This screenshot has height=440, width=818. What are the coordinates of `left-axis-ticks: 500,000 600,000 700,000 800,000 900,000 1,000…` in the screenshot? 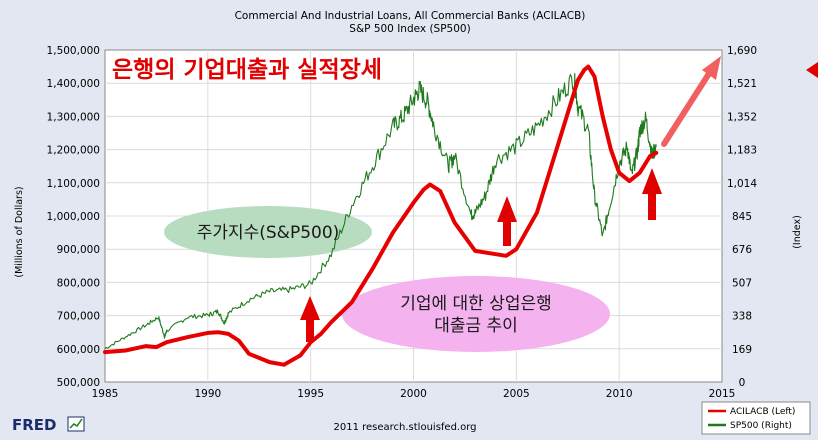 It's located at (73, 217).